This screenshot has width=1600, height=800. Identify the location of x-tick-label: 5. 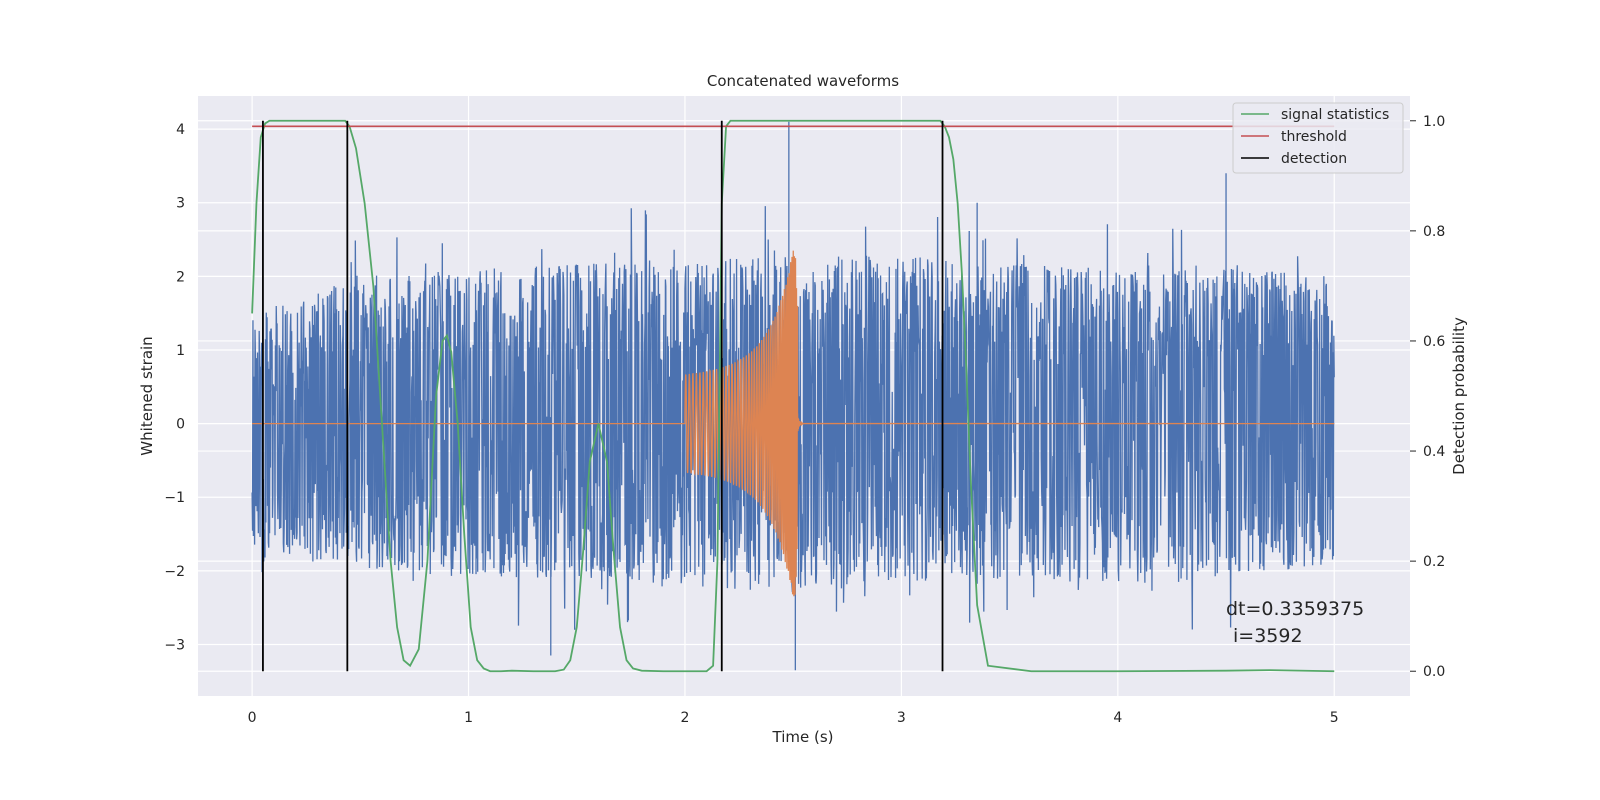
(1334, 718).